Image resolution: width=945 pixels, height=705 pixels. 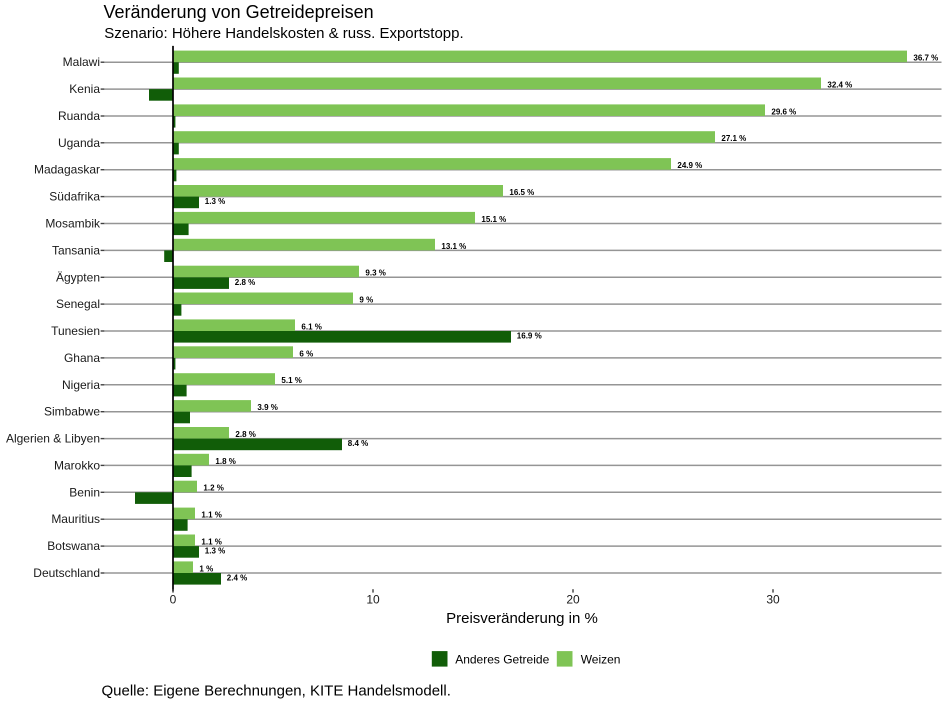 I want to click on svg-text: Simbabwe, so click(x=72, y=412).